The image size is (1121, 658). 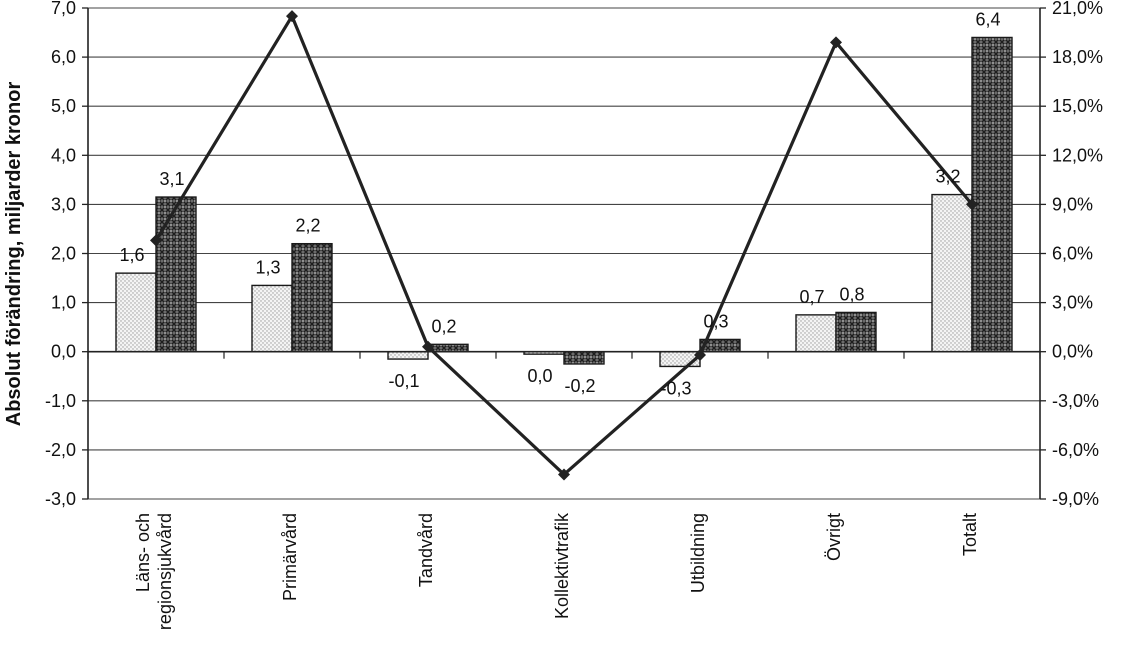 I want to click on category-label-line: regionsjukvård, so click(x=165, y=571).